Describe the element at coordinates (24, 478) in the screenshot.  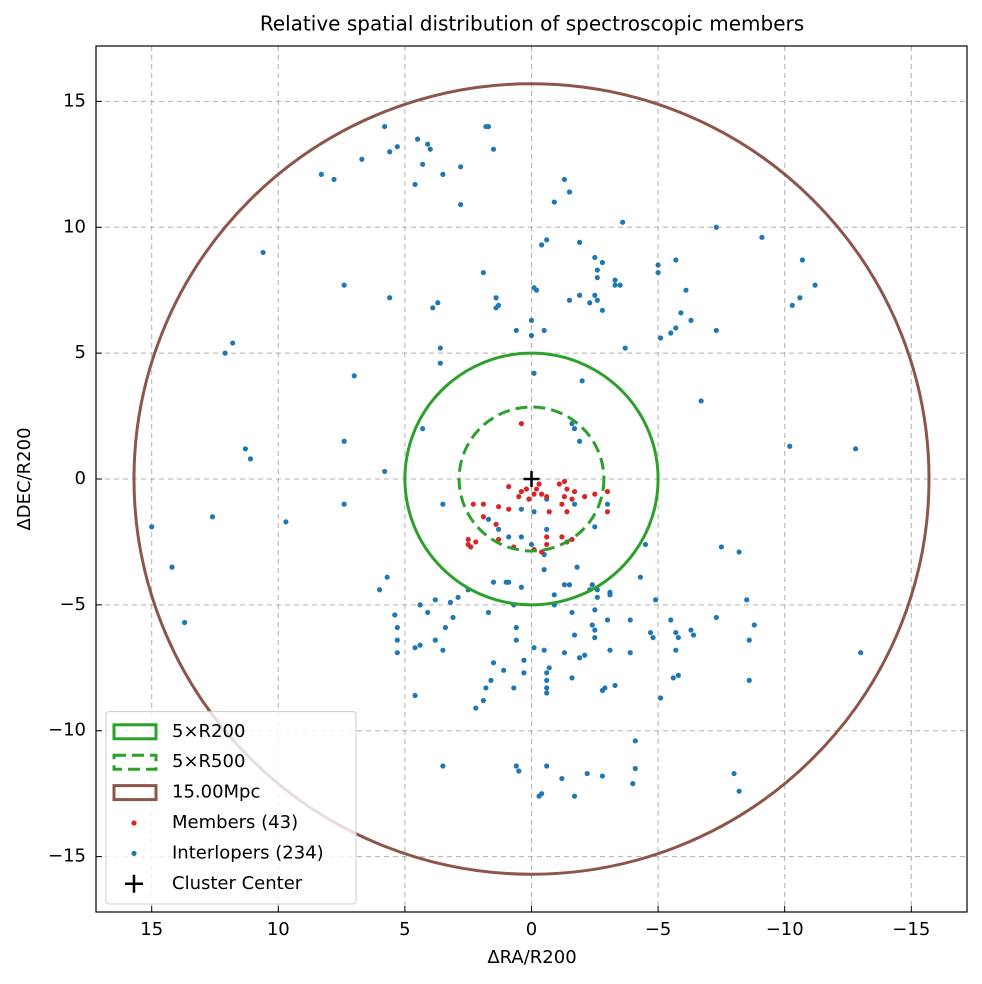
I see `y-axis-label: ΔDEC/R200` at that location.